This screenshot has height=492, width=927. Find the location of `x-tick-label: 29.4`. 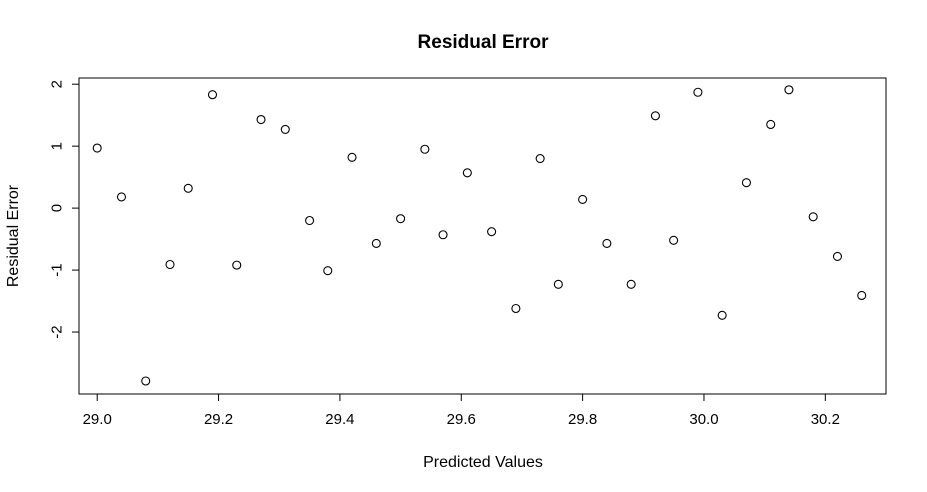

x-tick-label: 29.4 is located at coordinates (339, 419).